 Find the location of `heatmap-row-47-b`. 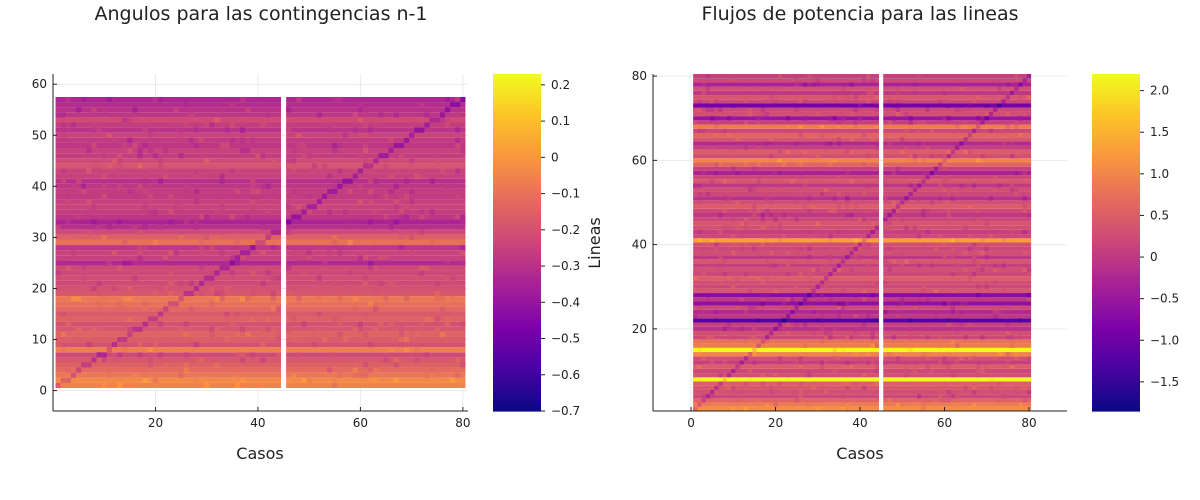

heatmap-row-47-b is located at coordinates (957, 215).